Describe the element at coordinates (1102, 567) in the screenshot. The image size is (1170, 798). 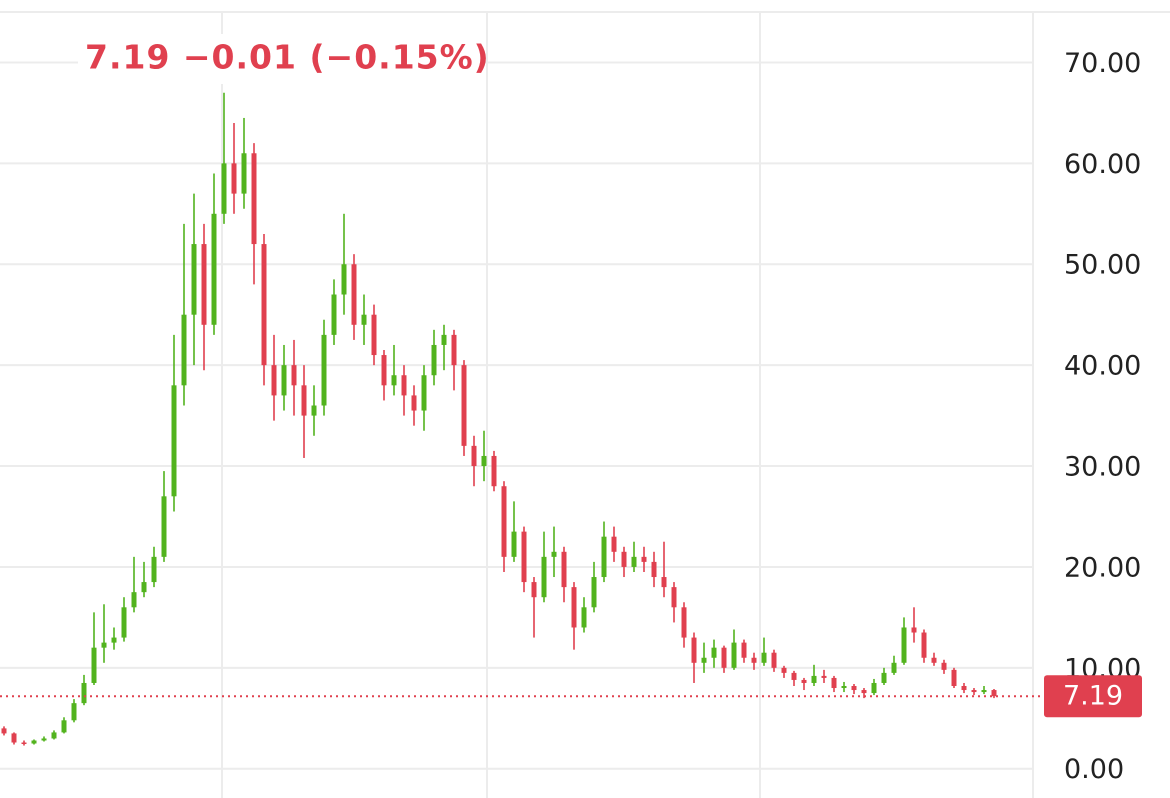
I see `y-tick-label: 20.00` at that location.